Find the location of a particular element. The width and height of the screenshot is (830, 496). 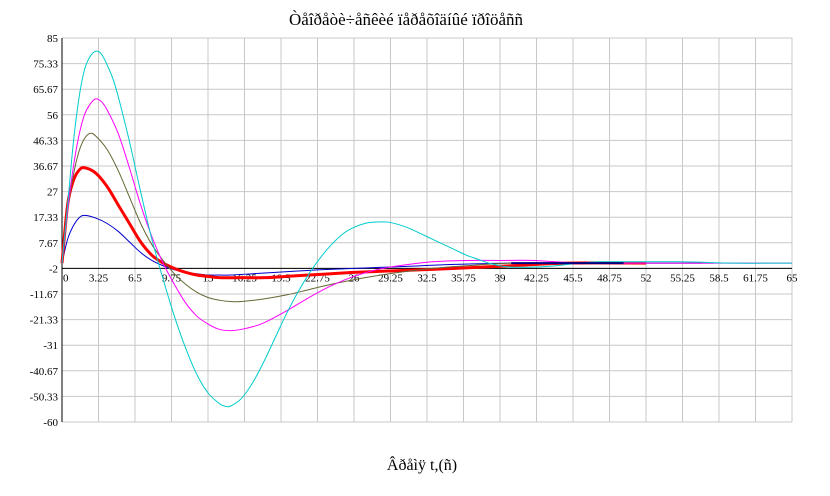

x-tick-label: 0 is located at coordinates (66, 278).